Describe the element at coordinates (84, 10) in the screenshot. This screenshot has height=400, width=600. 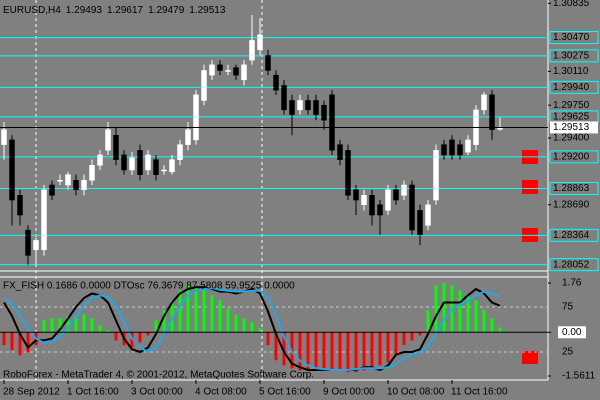
I see `last-open: 1.29493` at that location.